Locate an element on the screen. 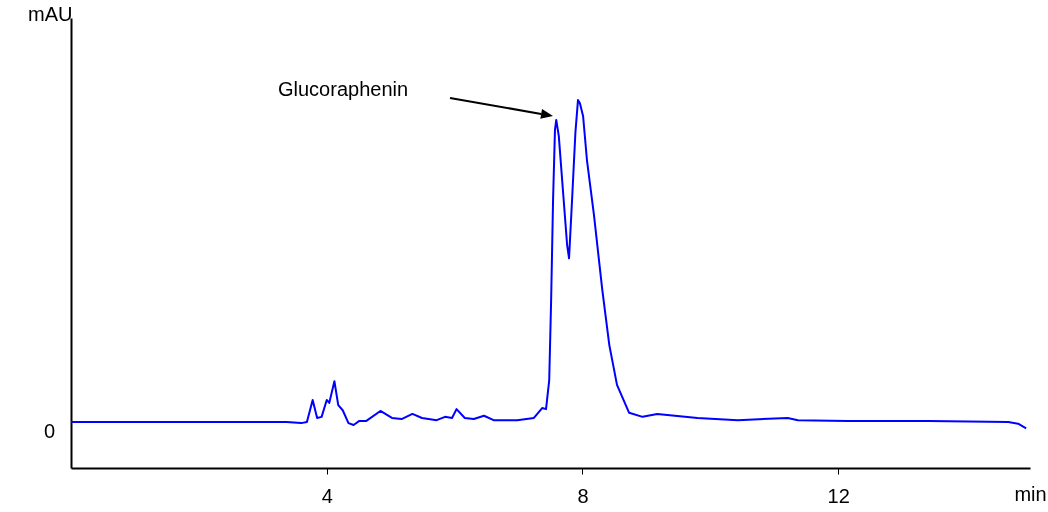  text: 0 is located at coordinates (49, 431).